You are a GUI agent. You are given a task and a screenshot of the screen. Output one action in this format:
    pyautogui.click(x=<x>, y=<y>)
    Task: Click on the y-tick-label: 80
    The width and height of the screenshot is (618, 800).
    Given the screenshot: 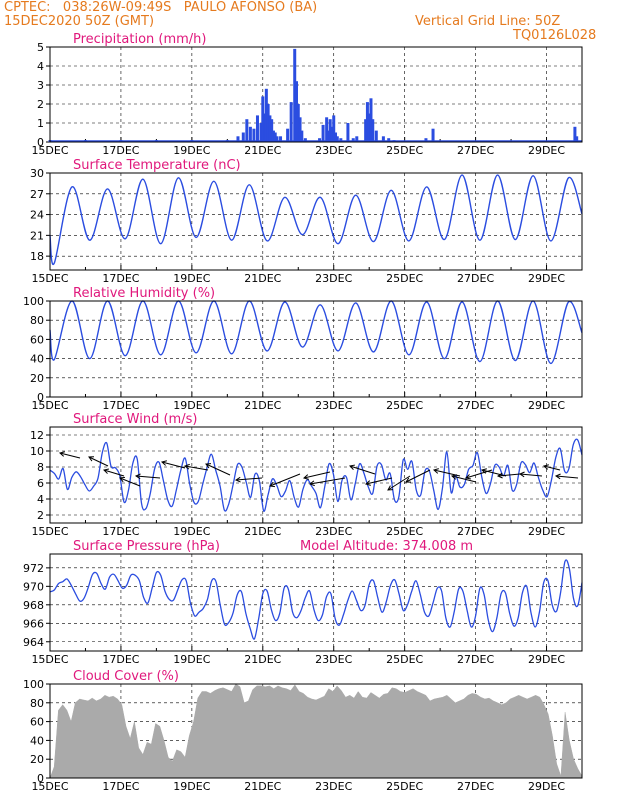 What is the action you would take?
    pyautogui.click(x=37, y=703)
    